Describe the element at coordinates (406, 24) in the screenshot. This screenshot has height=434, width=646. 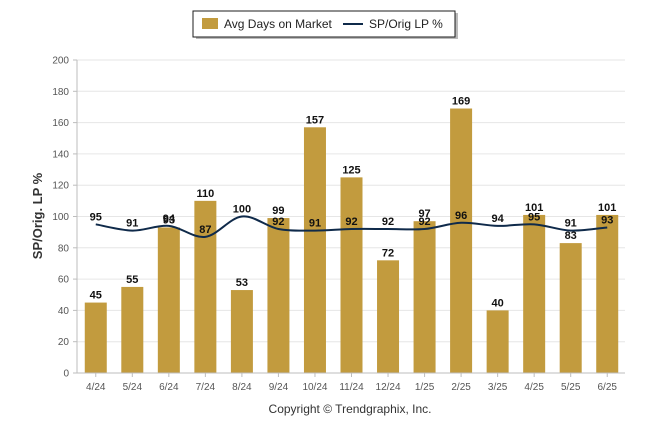
I see `legend-label-line: SP/Orig LP %` at that location.